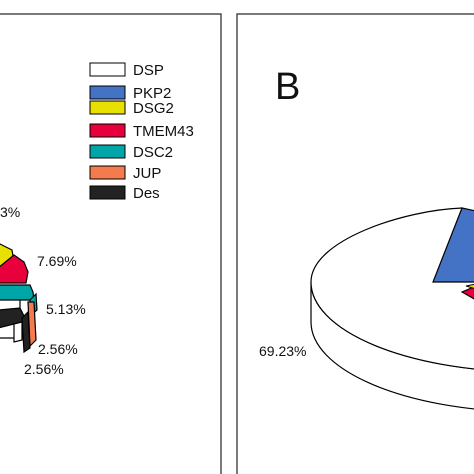 The width and height of the screenshot is (474, 474). Describe the element at coordinates (453, 245) in the screenshot. I see `pie-b-slice-pkp2` at that location.